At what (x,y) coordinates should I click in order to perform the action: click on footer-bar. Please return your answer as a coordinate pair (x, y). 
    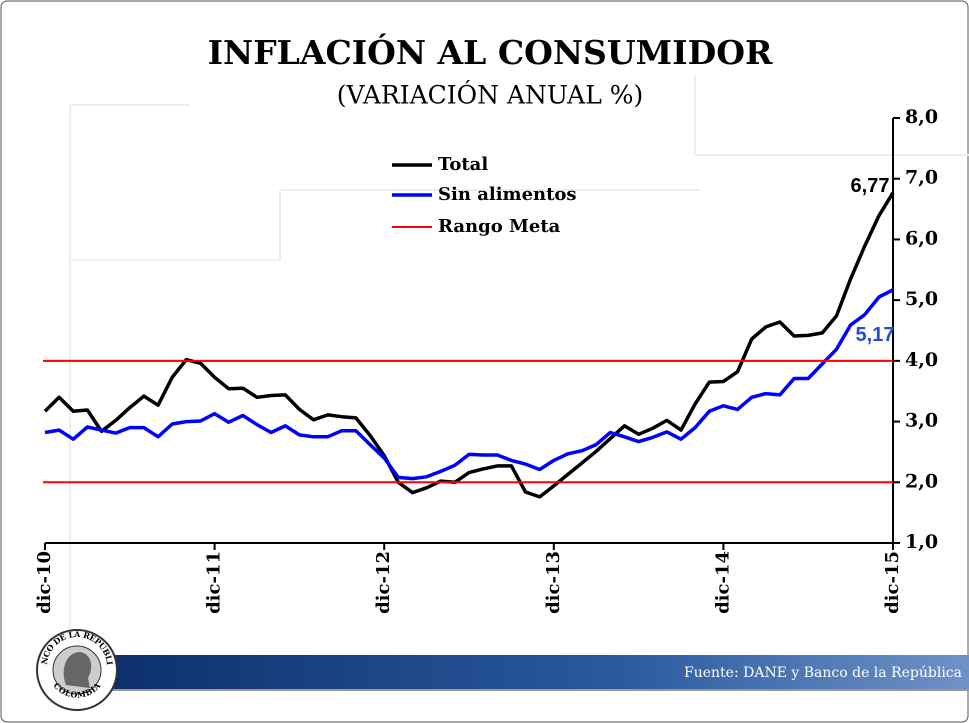
    Looking at the image, I should click on (534, 672).